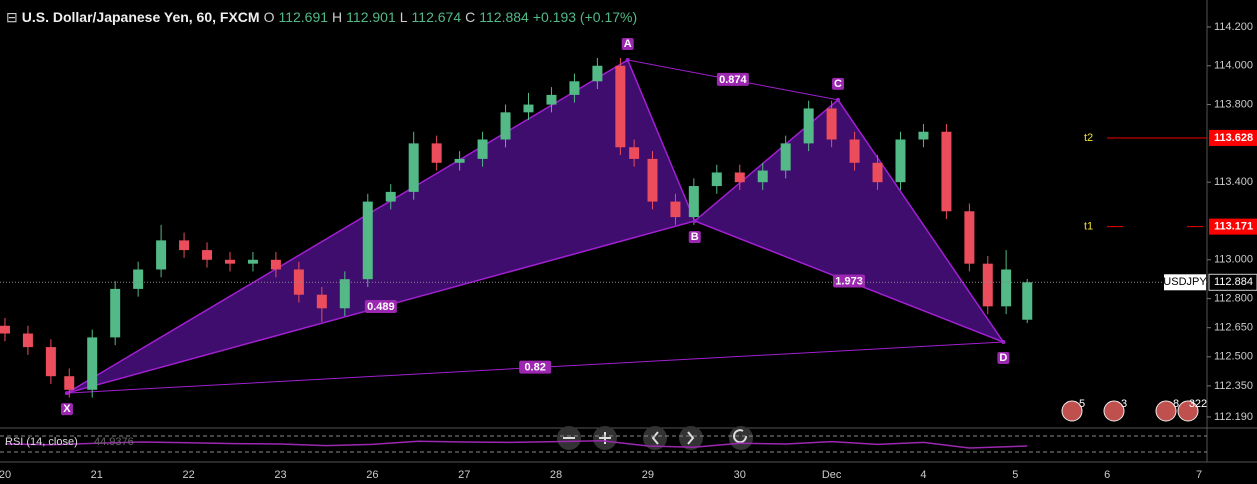 The width and height of the screenshot is (1257, 484). Describe the element at coordinates (1233, 386) in the screenshot. I see `y-tick-label: 112.350` at that location.